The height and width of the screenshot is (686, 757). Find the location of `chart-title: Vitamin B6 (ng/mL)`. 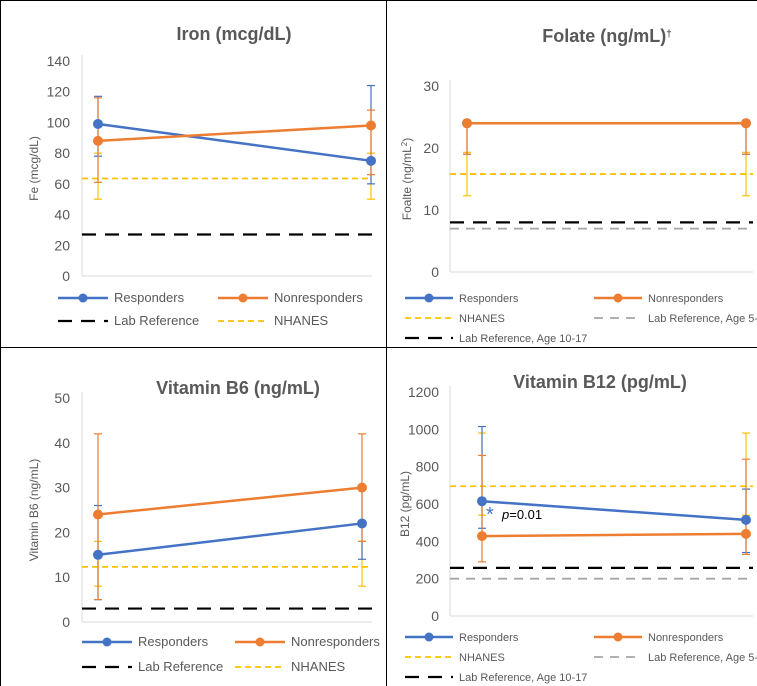

chart-title: Vitamin B6 (ng/mL) is located at coordinates (238, 388).